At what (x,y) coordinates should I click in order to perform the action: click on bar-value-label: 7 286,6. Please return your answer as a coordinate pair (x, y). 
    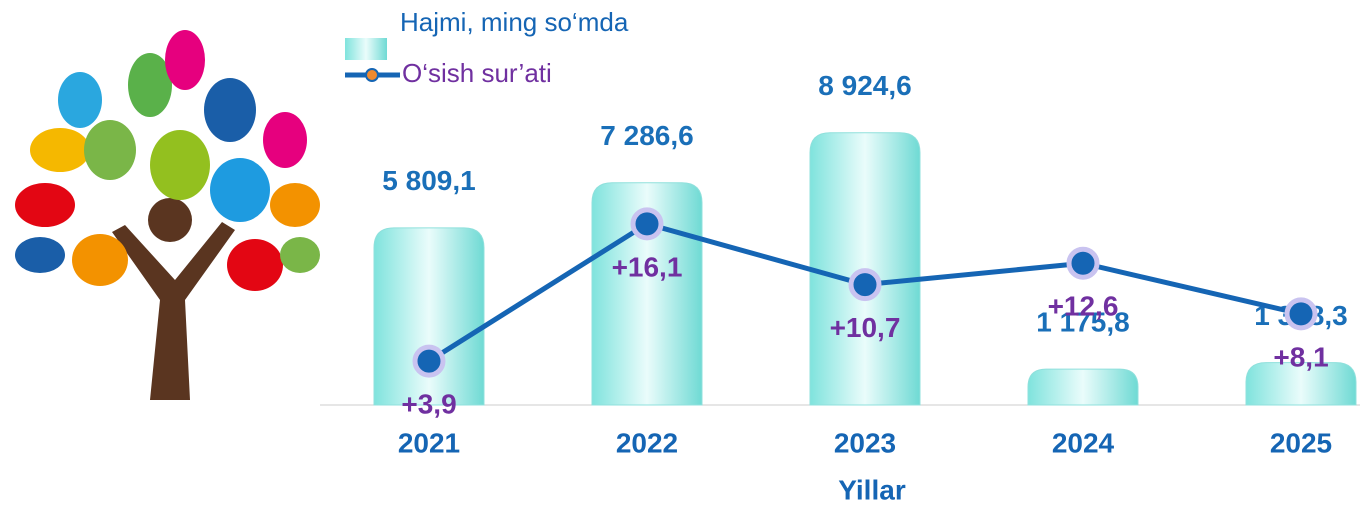
    Looking at the image, I should click on (646, 135).